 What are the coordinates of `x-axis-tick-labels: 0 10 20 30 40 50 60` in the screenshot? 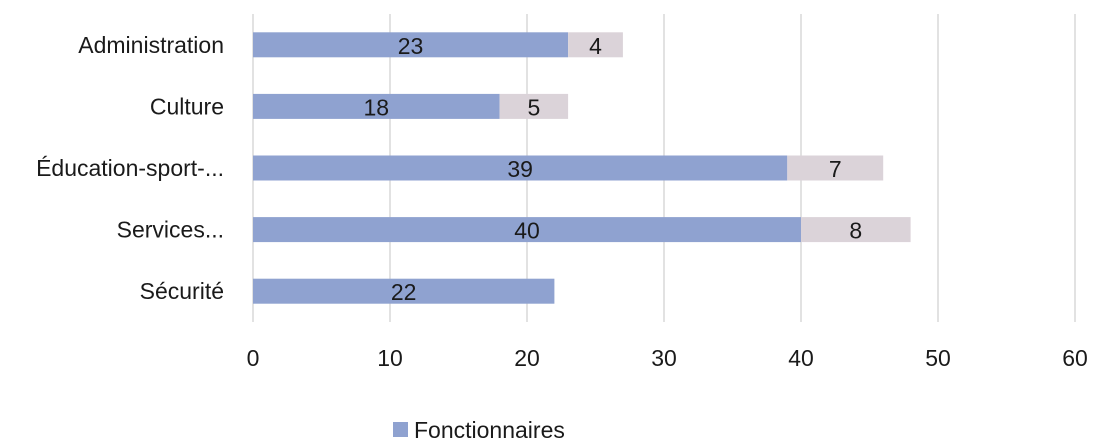 It's located at (667, 358).